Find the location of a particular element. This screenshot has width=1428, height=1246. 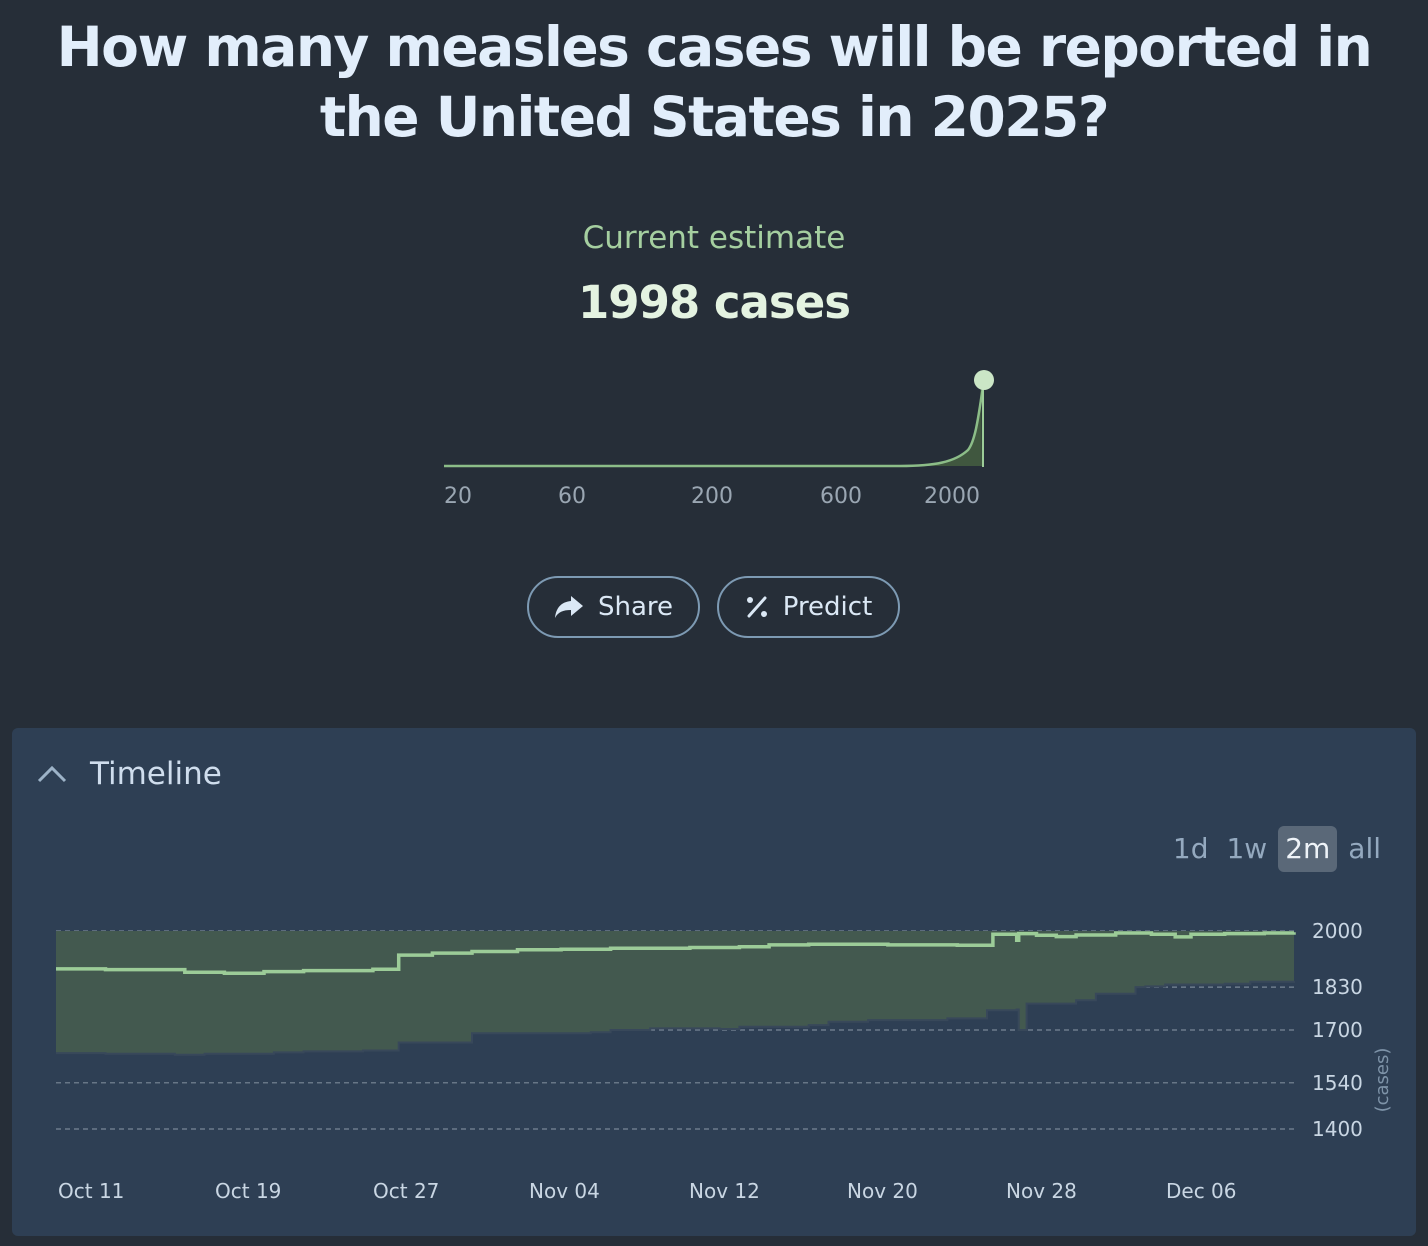

confidence-band is located at coordinates (675, 993).